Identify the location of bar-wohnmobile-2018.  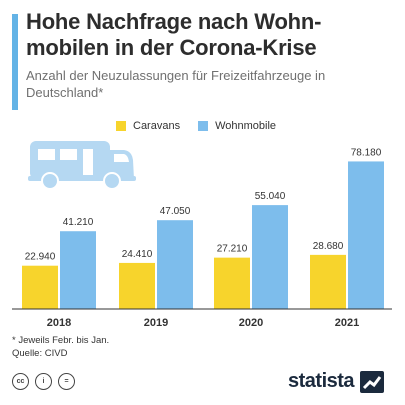
(78, 270).